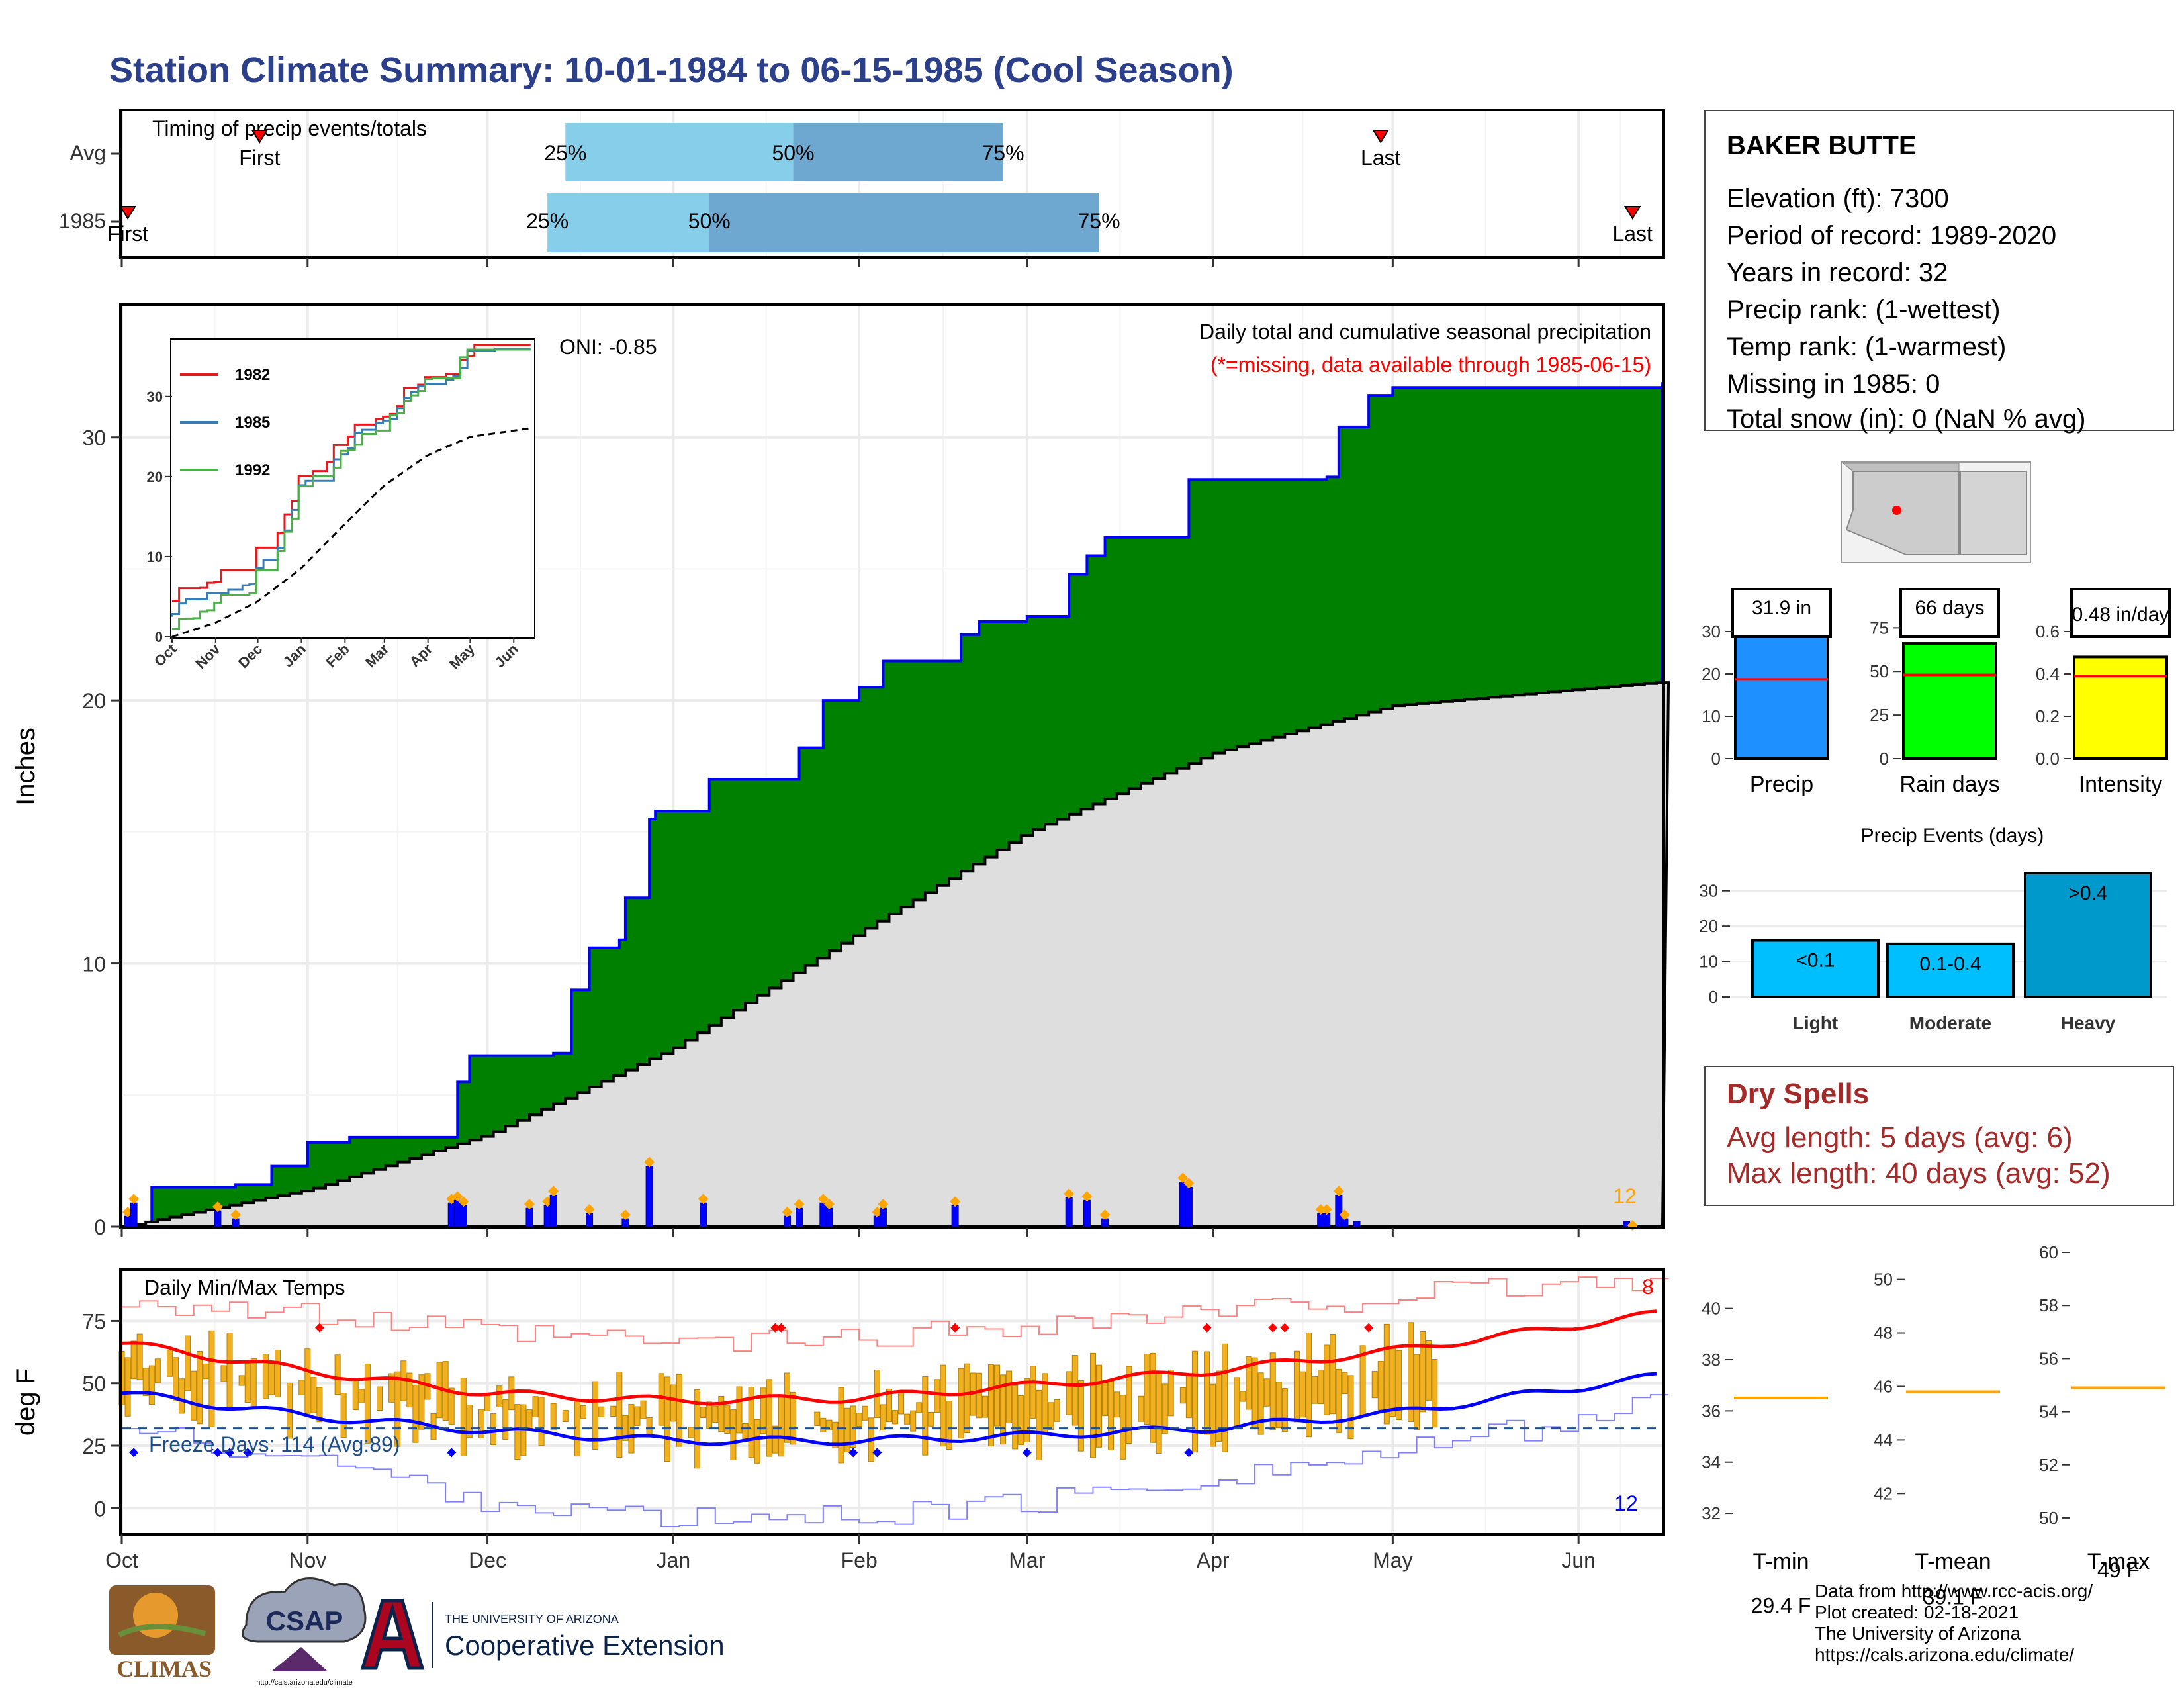 The height and width of the screenshot is (1688, 2184). What do you see at coordinates (628, 222) in the screenshot?
I see `timing-bar-lower-y1985` at bounding box center [628, 222].